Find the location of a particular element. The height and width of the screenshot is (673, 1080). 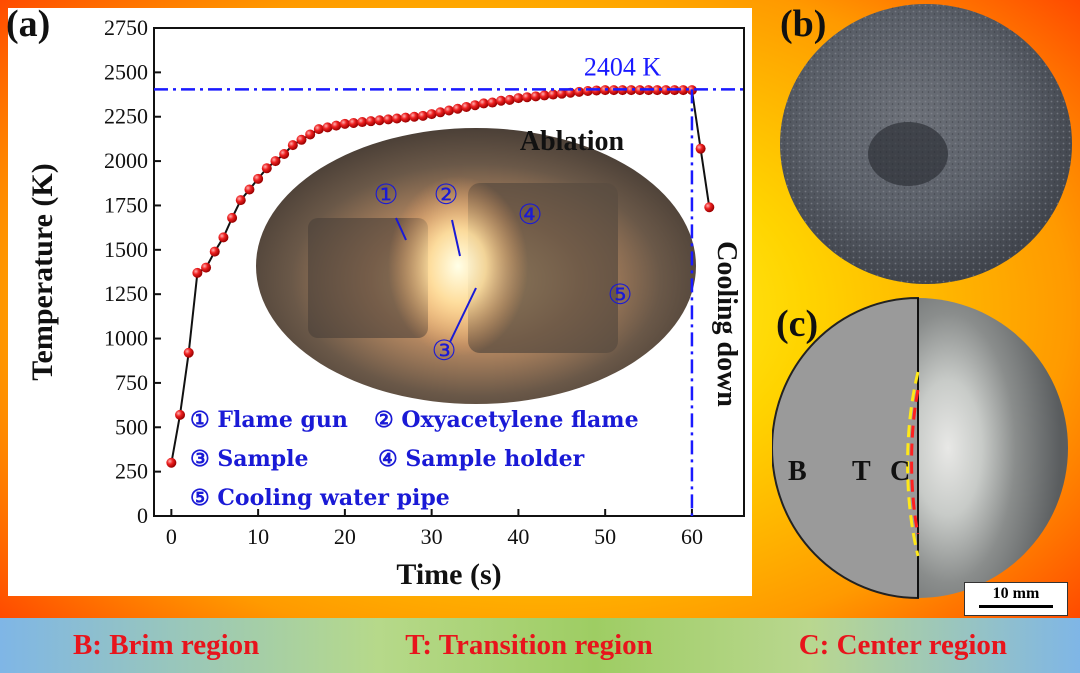

legend-transition: T: Transition region is located at coordinates (529, 645).